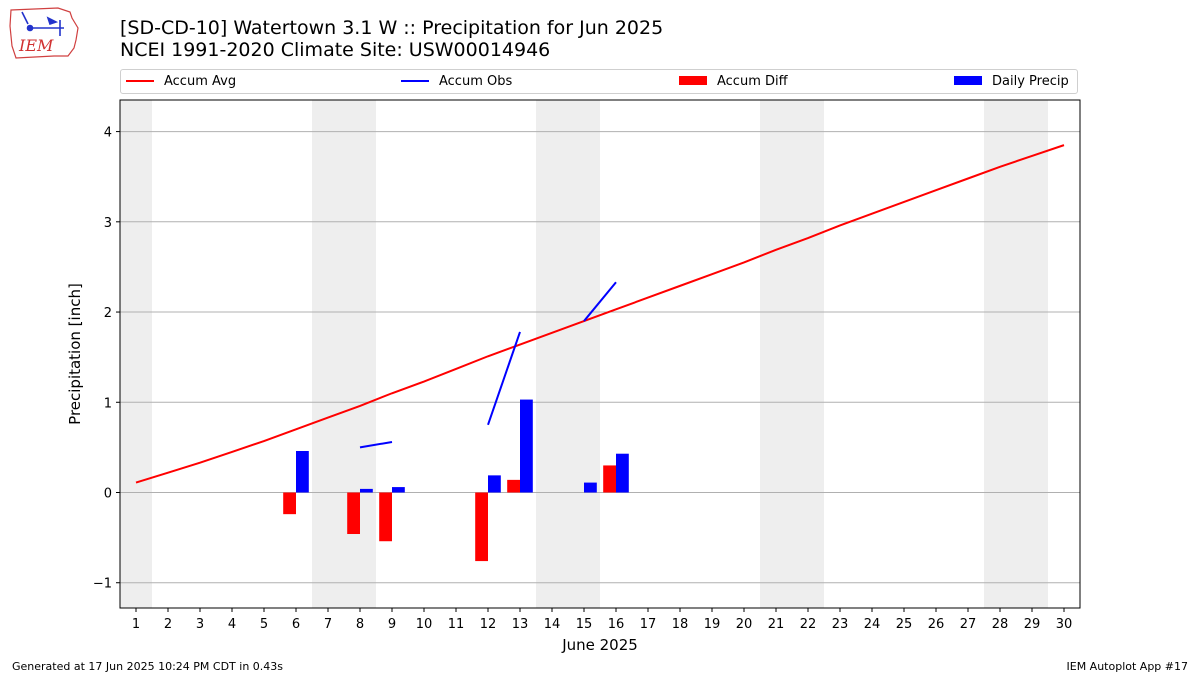 Image resolution: width=1200 pixels, height=675 pixels. What do you see at coordinates (488, 624) in the screenshot?
I see `x-tick-label: 12` at bounding box center [488, 624].